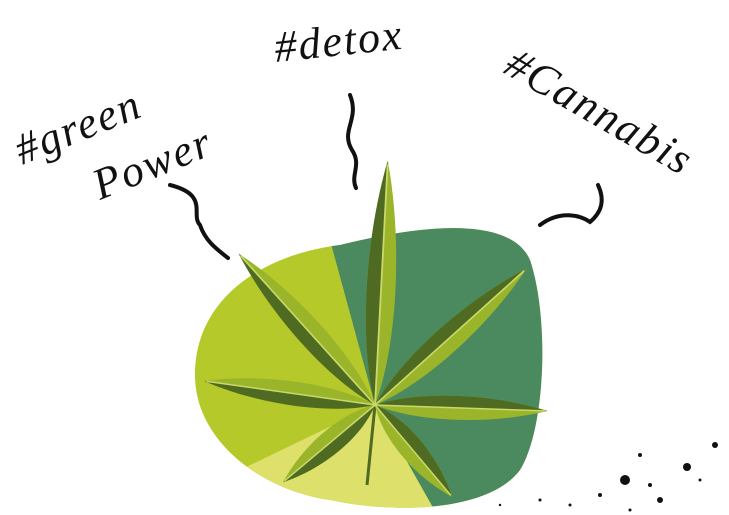 This screenshot has height=515, width=729. What do you see at coordinates (608, 477) in the screenshot?
I see `dots` at bounding box center [608, 477].